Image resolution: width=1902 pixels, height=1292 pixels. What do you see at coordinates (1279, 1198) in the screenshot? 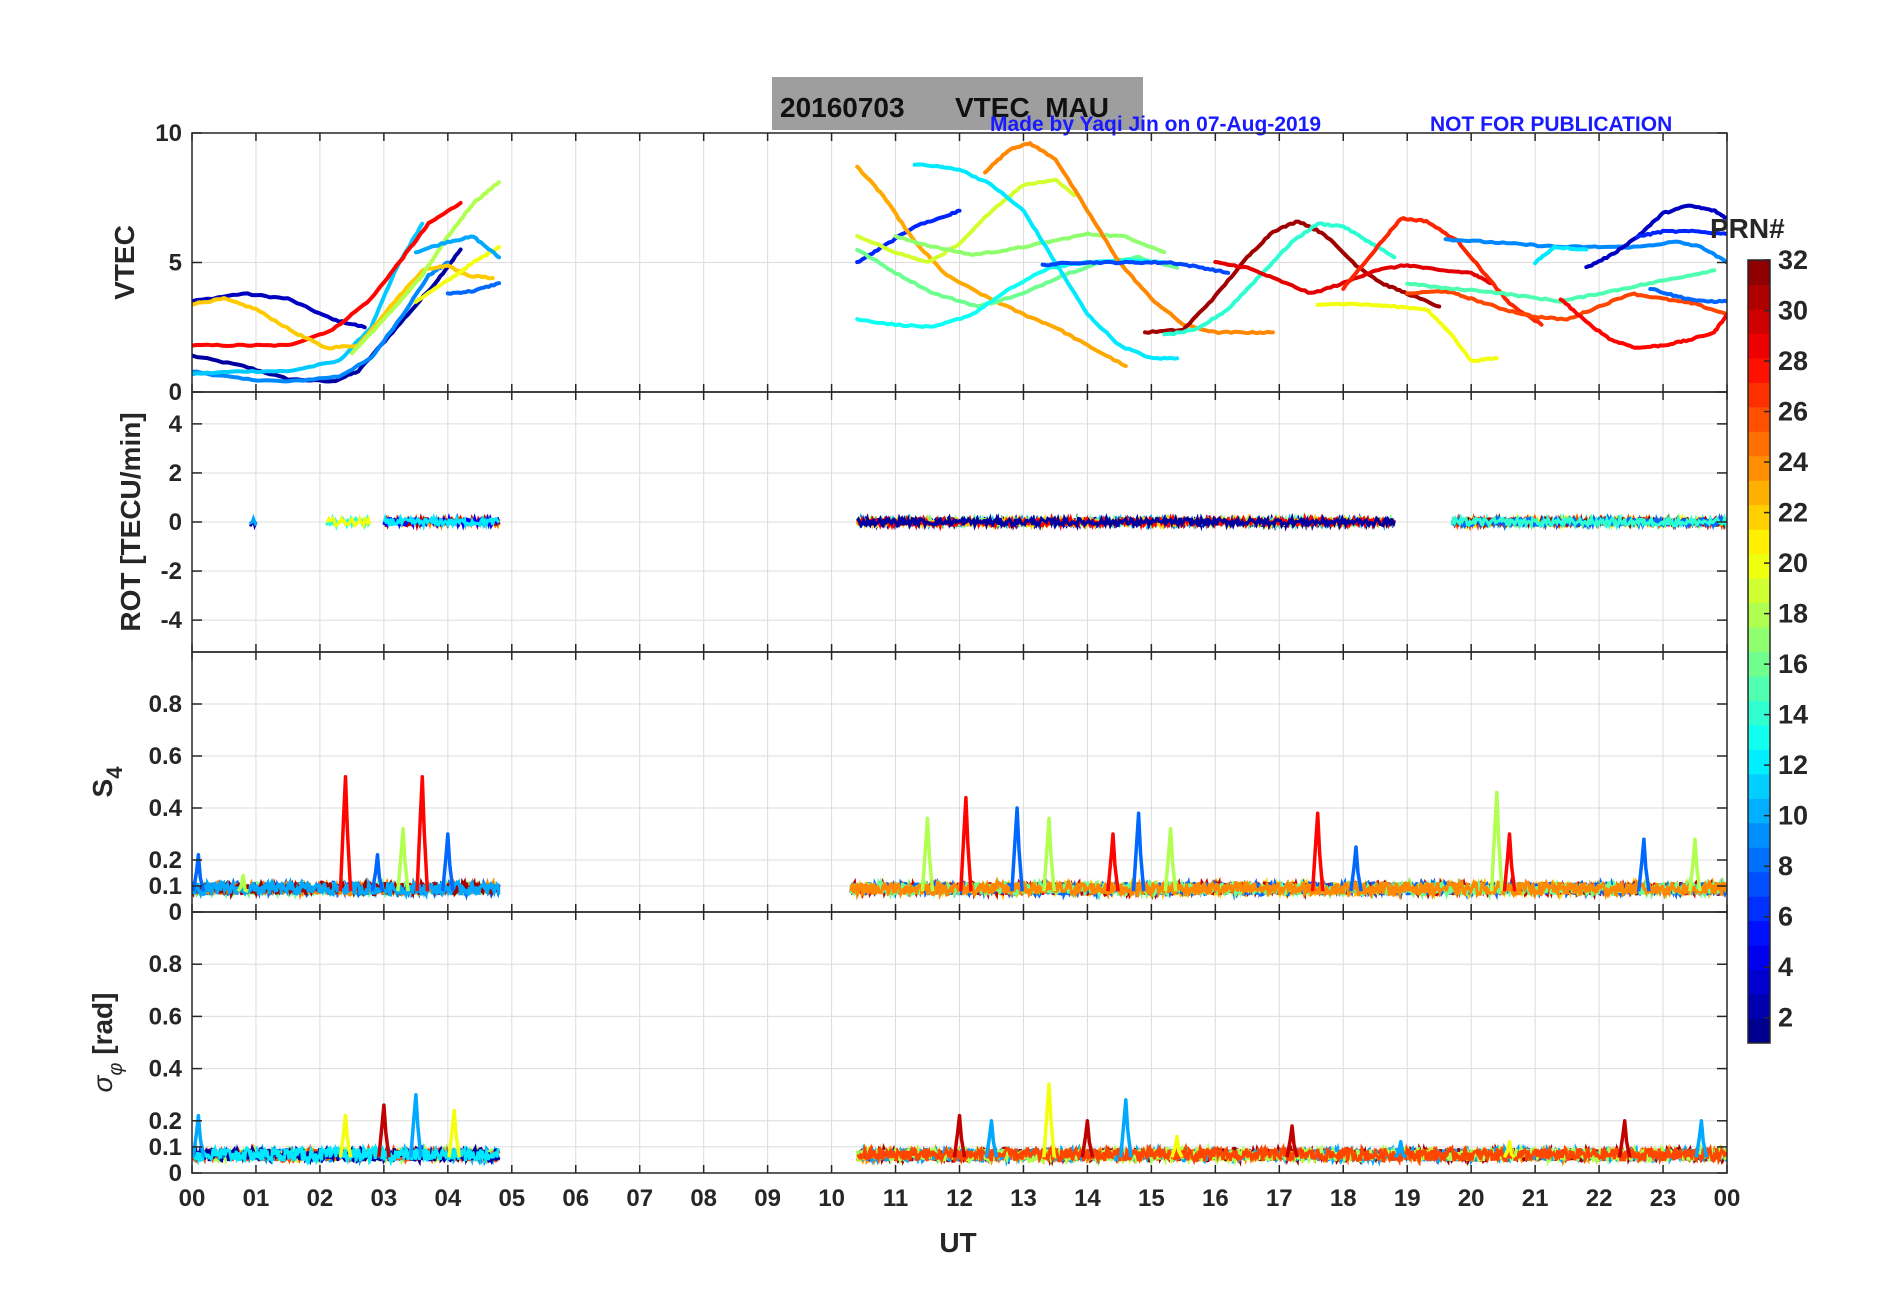
I see `x-tick-label: 17` at bounding box center [1279, 1198].